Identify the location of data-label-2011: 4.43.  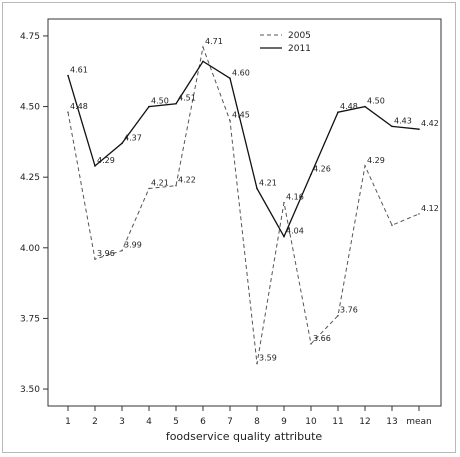
(403, 120).